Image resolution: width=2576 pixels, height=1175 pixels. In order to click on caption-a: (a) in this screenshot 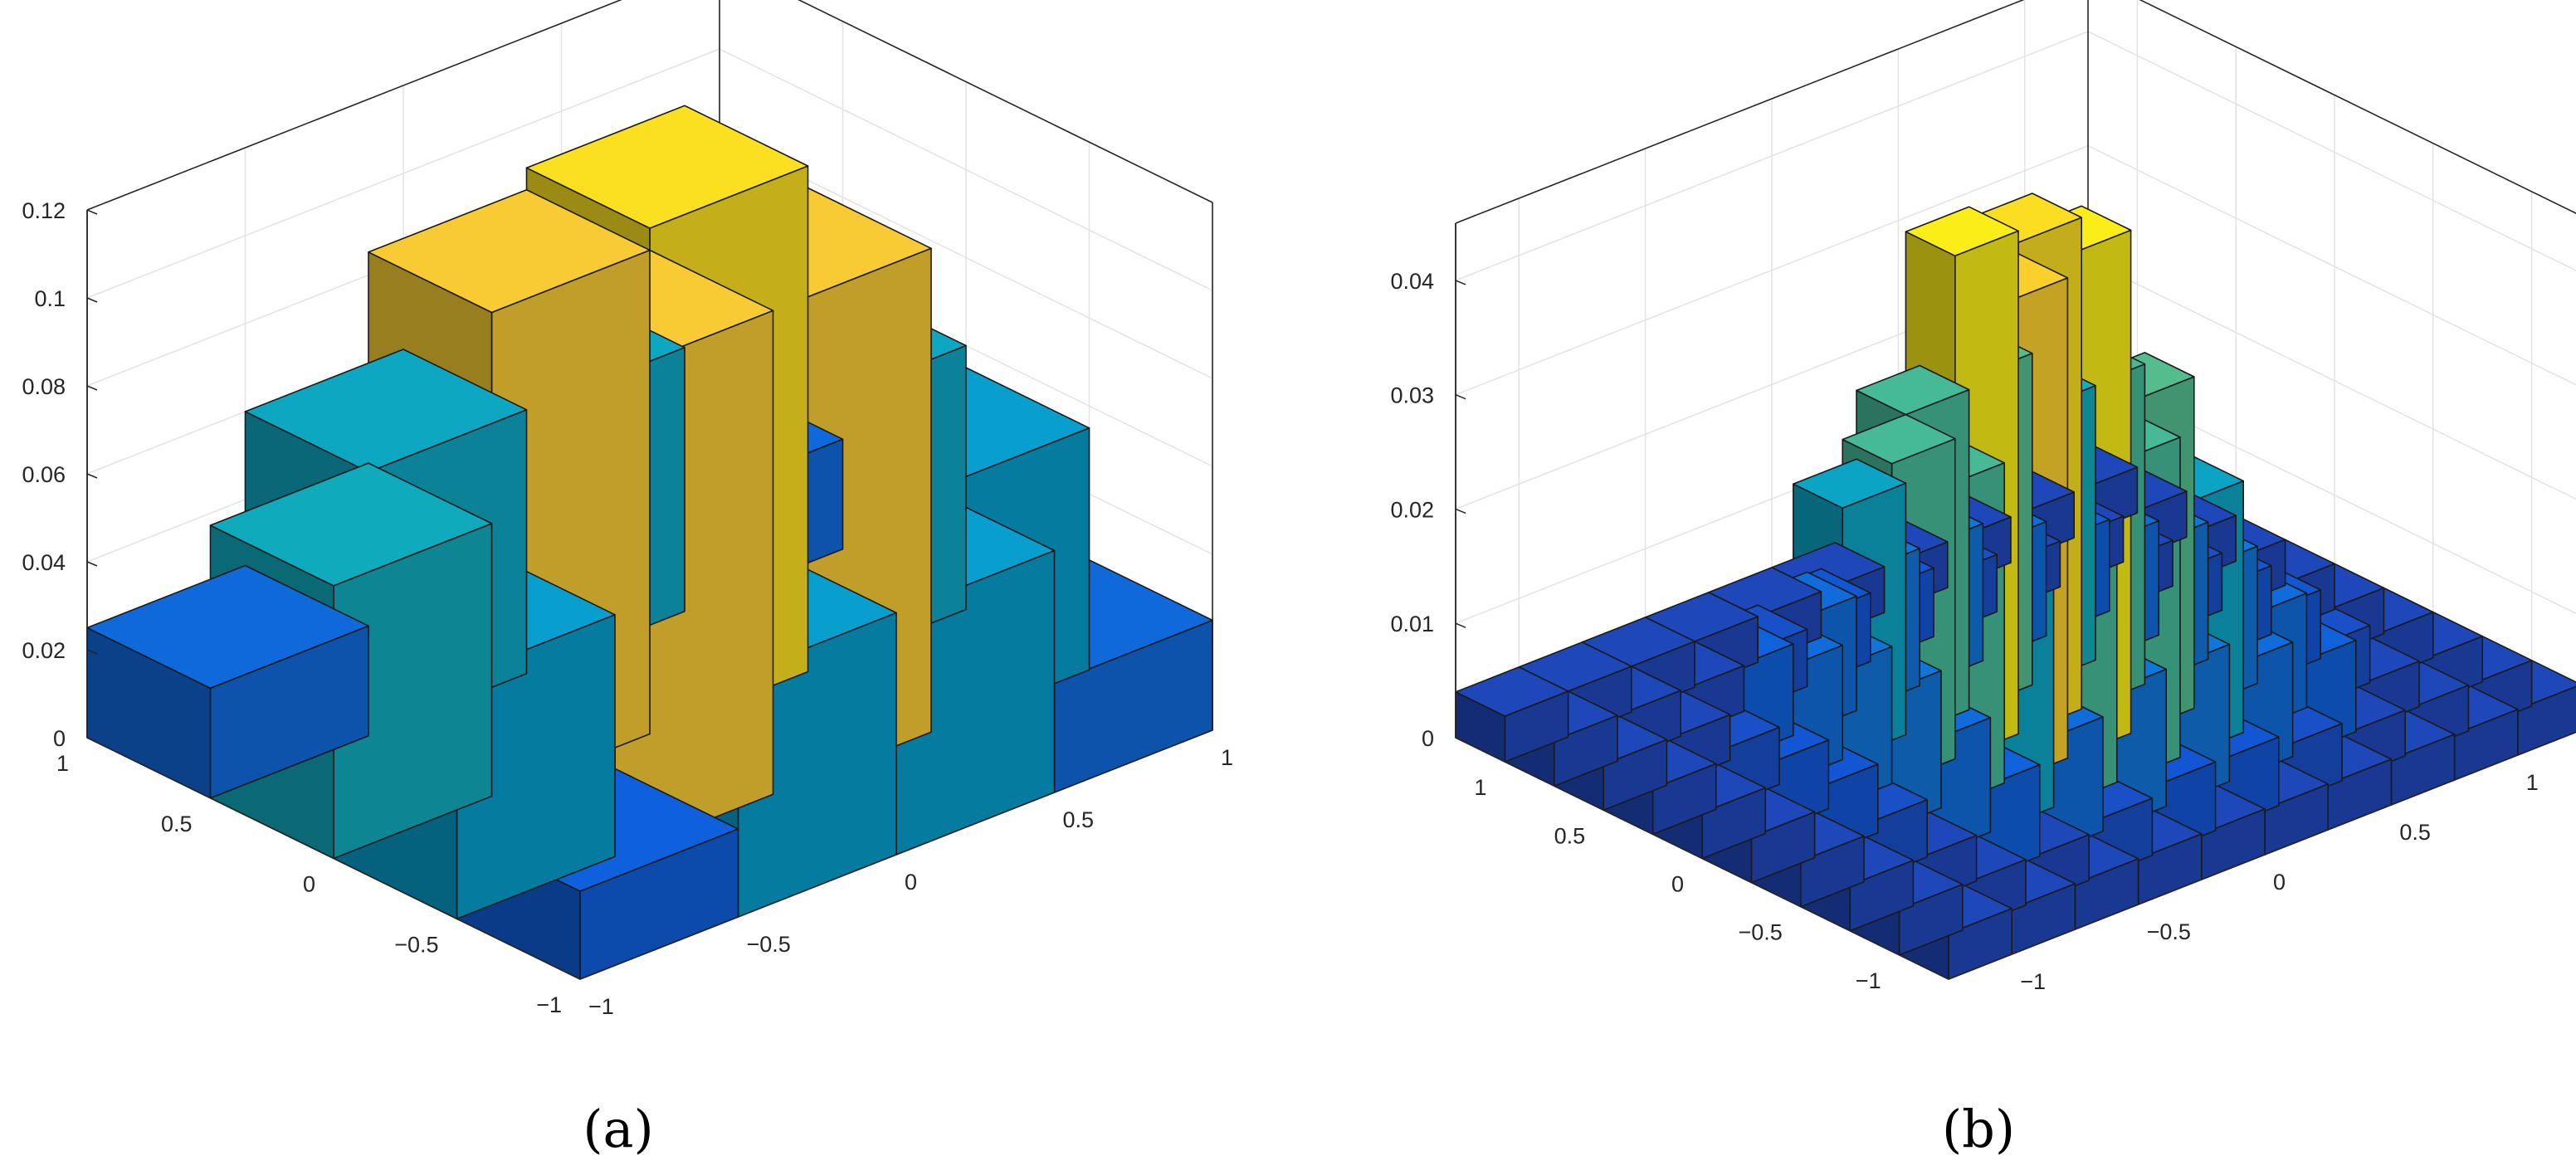, I will do `click(618, 1129)`.